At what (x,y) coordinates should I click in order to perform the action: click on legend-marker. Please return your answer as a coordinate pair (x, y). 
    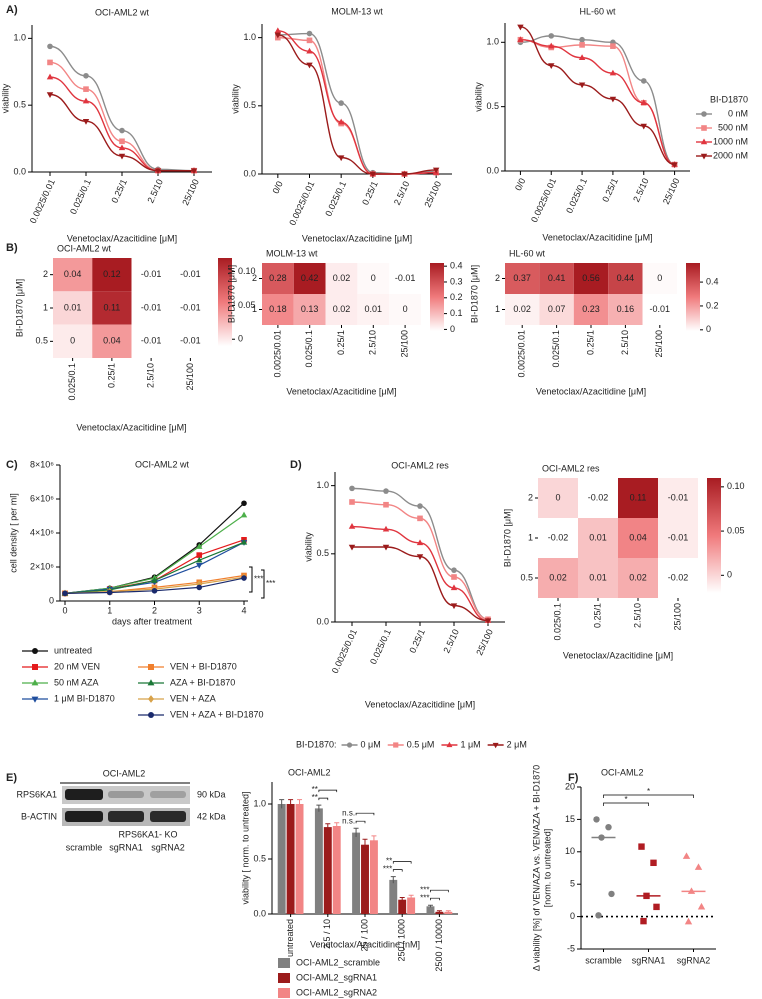
    Looking at the image, I should click on (349, 745).